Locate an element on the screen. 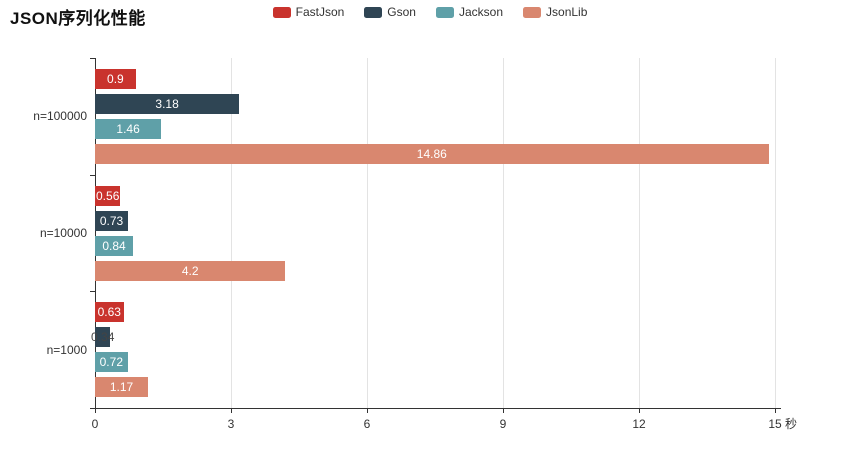 This screenshot has width=860, height=470. legend-marker-gson is located at coordinates (373, 12).